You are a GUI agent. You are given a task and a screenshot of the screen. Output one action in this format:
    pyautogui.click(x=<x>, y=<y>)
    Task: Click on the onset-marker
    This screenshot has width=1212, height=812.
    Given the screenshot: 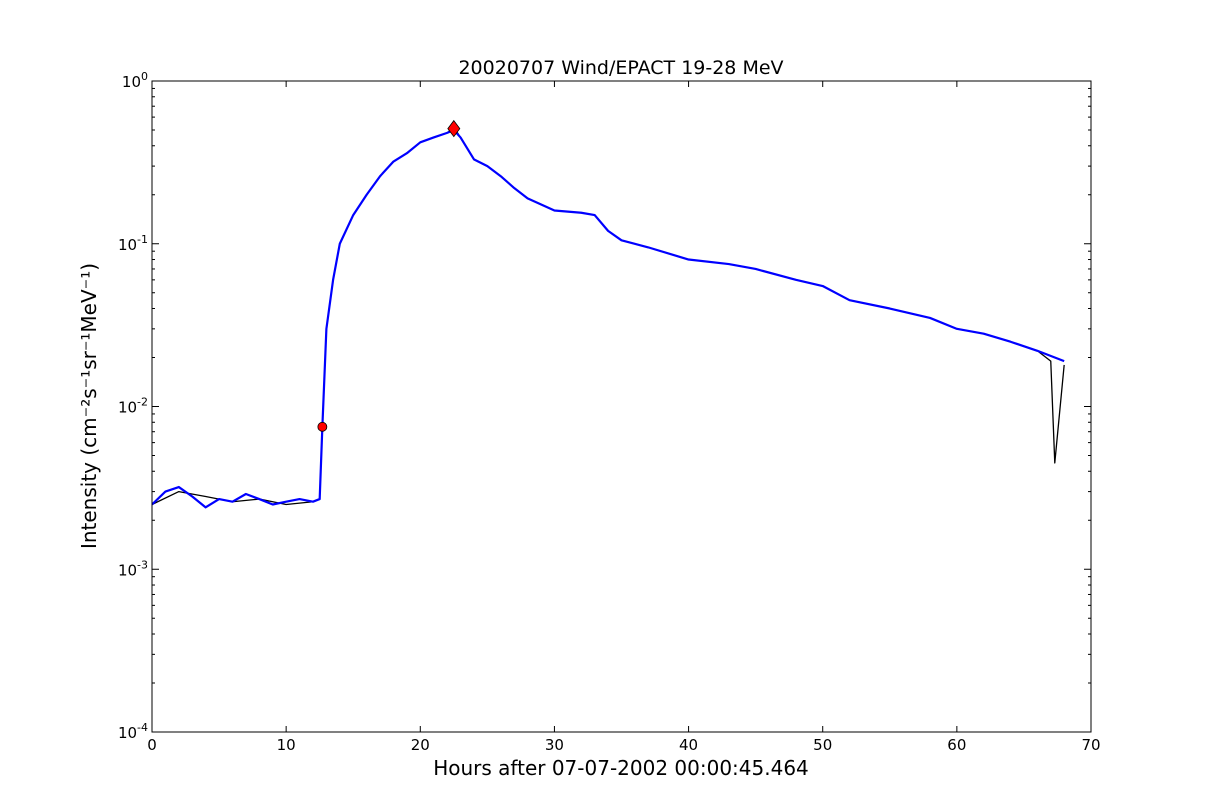 What is the action you would take?
    pyautogui.click(x=322, y=426)
    